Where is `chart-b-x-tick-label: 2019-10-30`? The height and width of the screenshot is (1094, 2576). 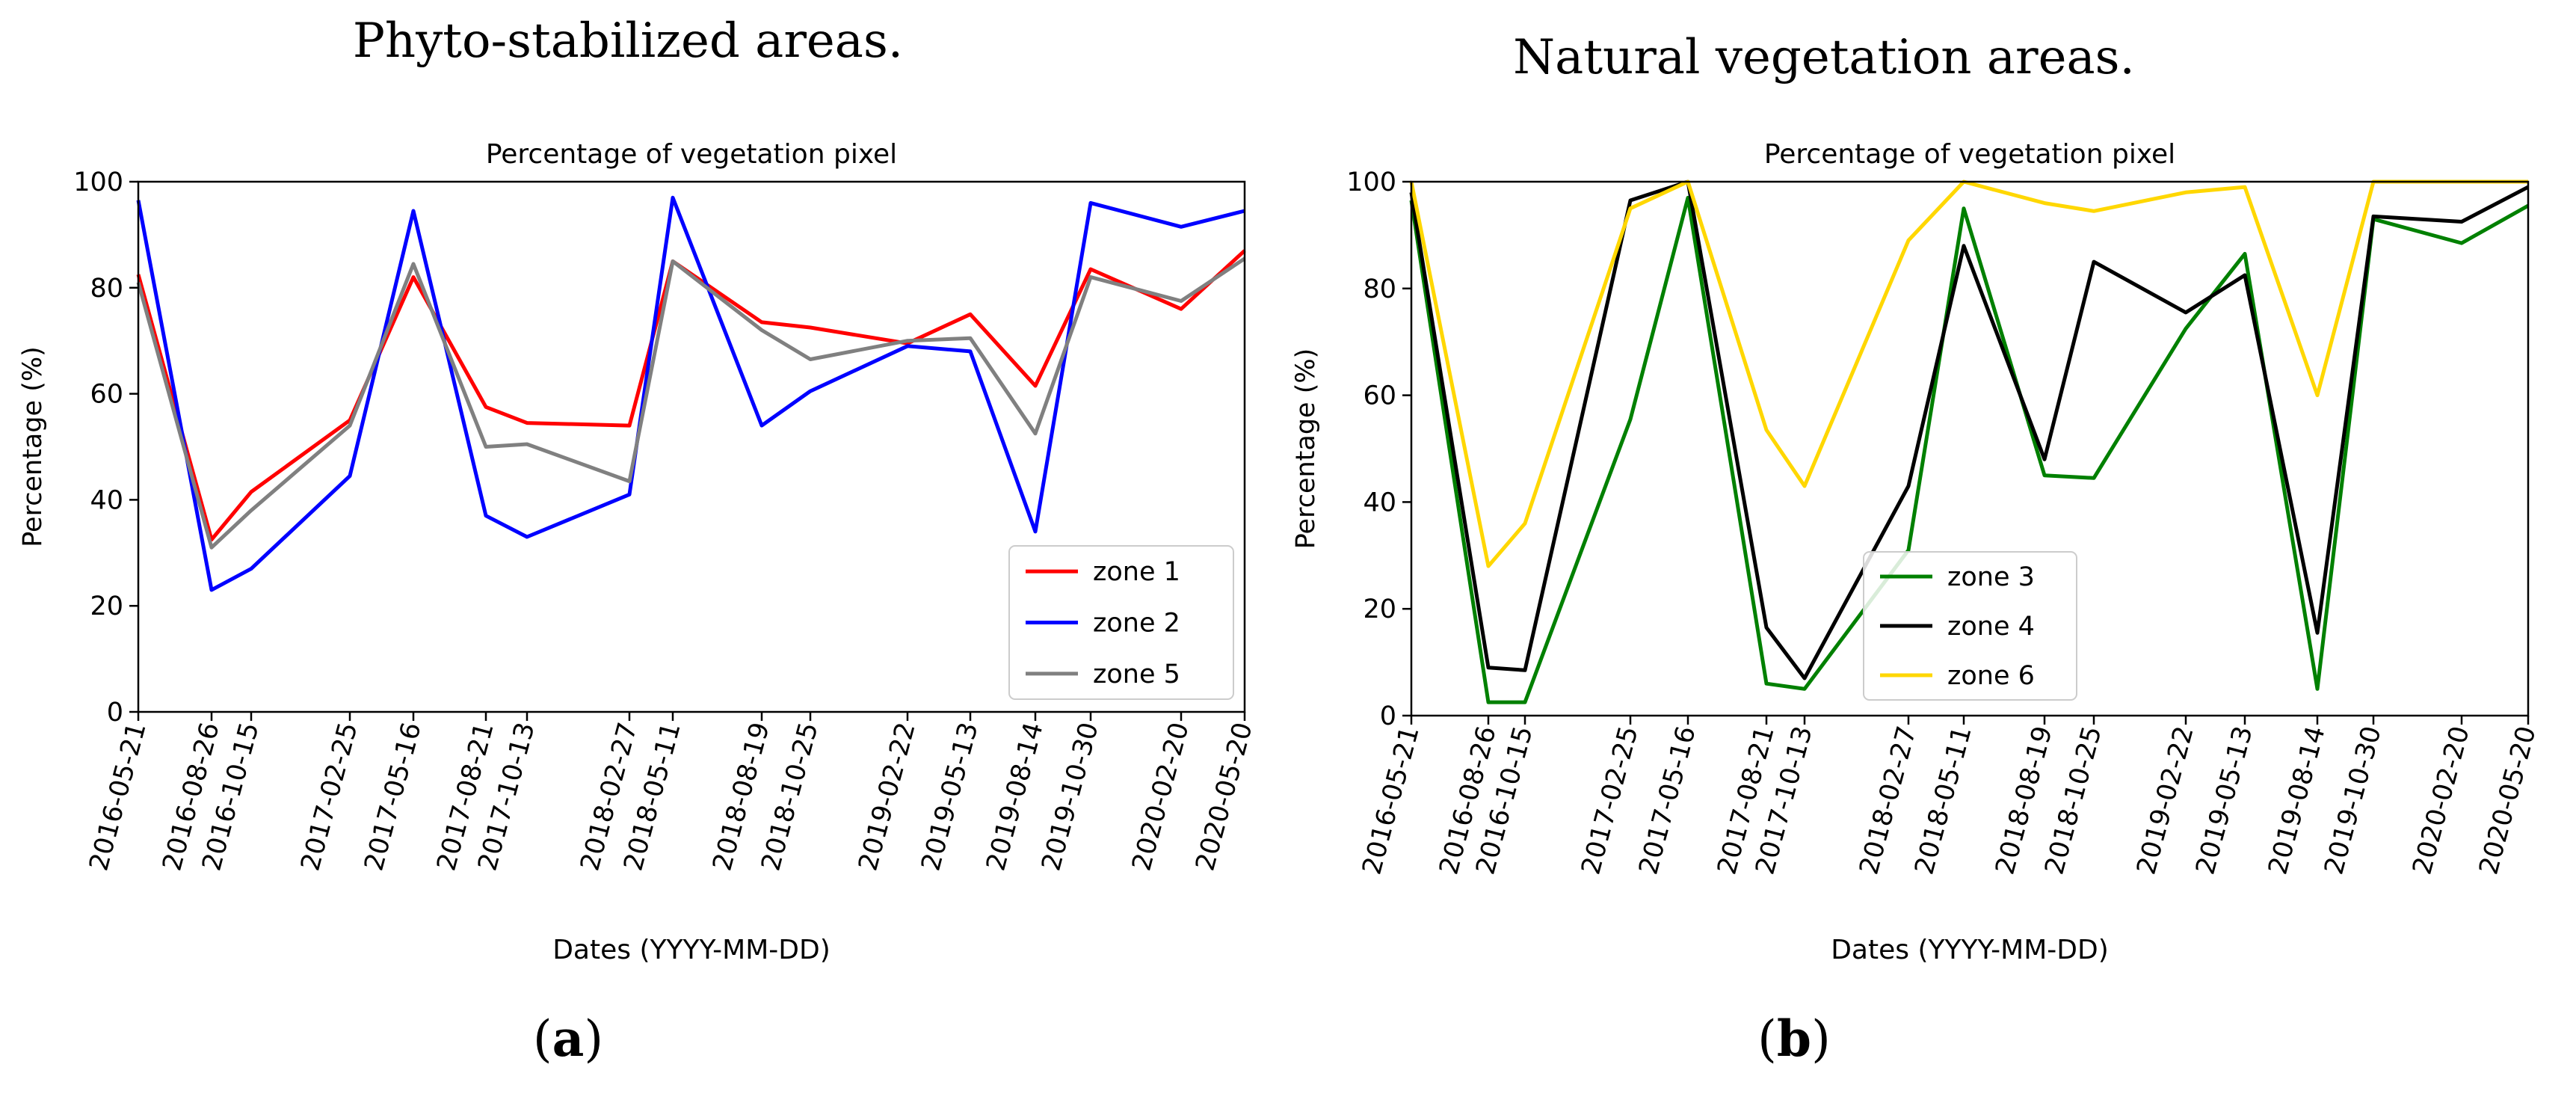 chart-b-x-tick-label: 2019-10-30 is located at coordinates (2353, 800).